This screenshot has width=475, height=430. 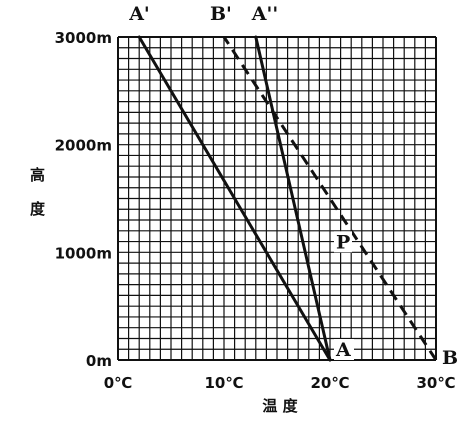 I want to click on point-label-ap: A', so click(x=139, y=14).